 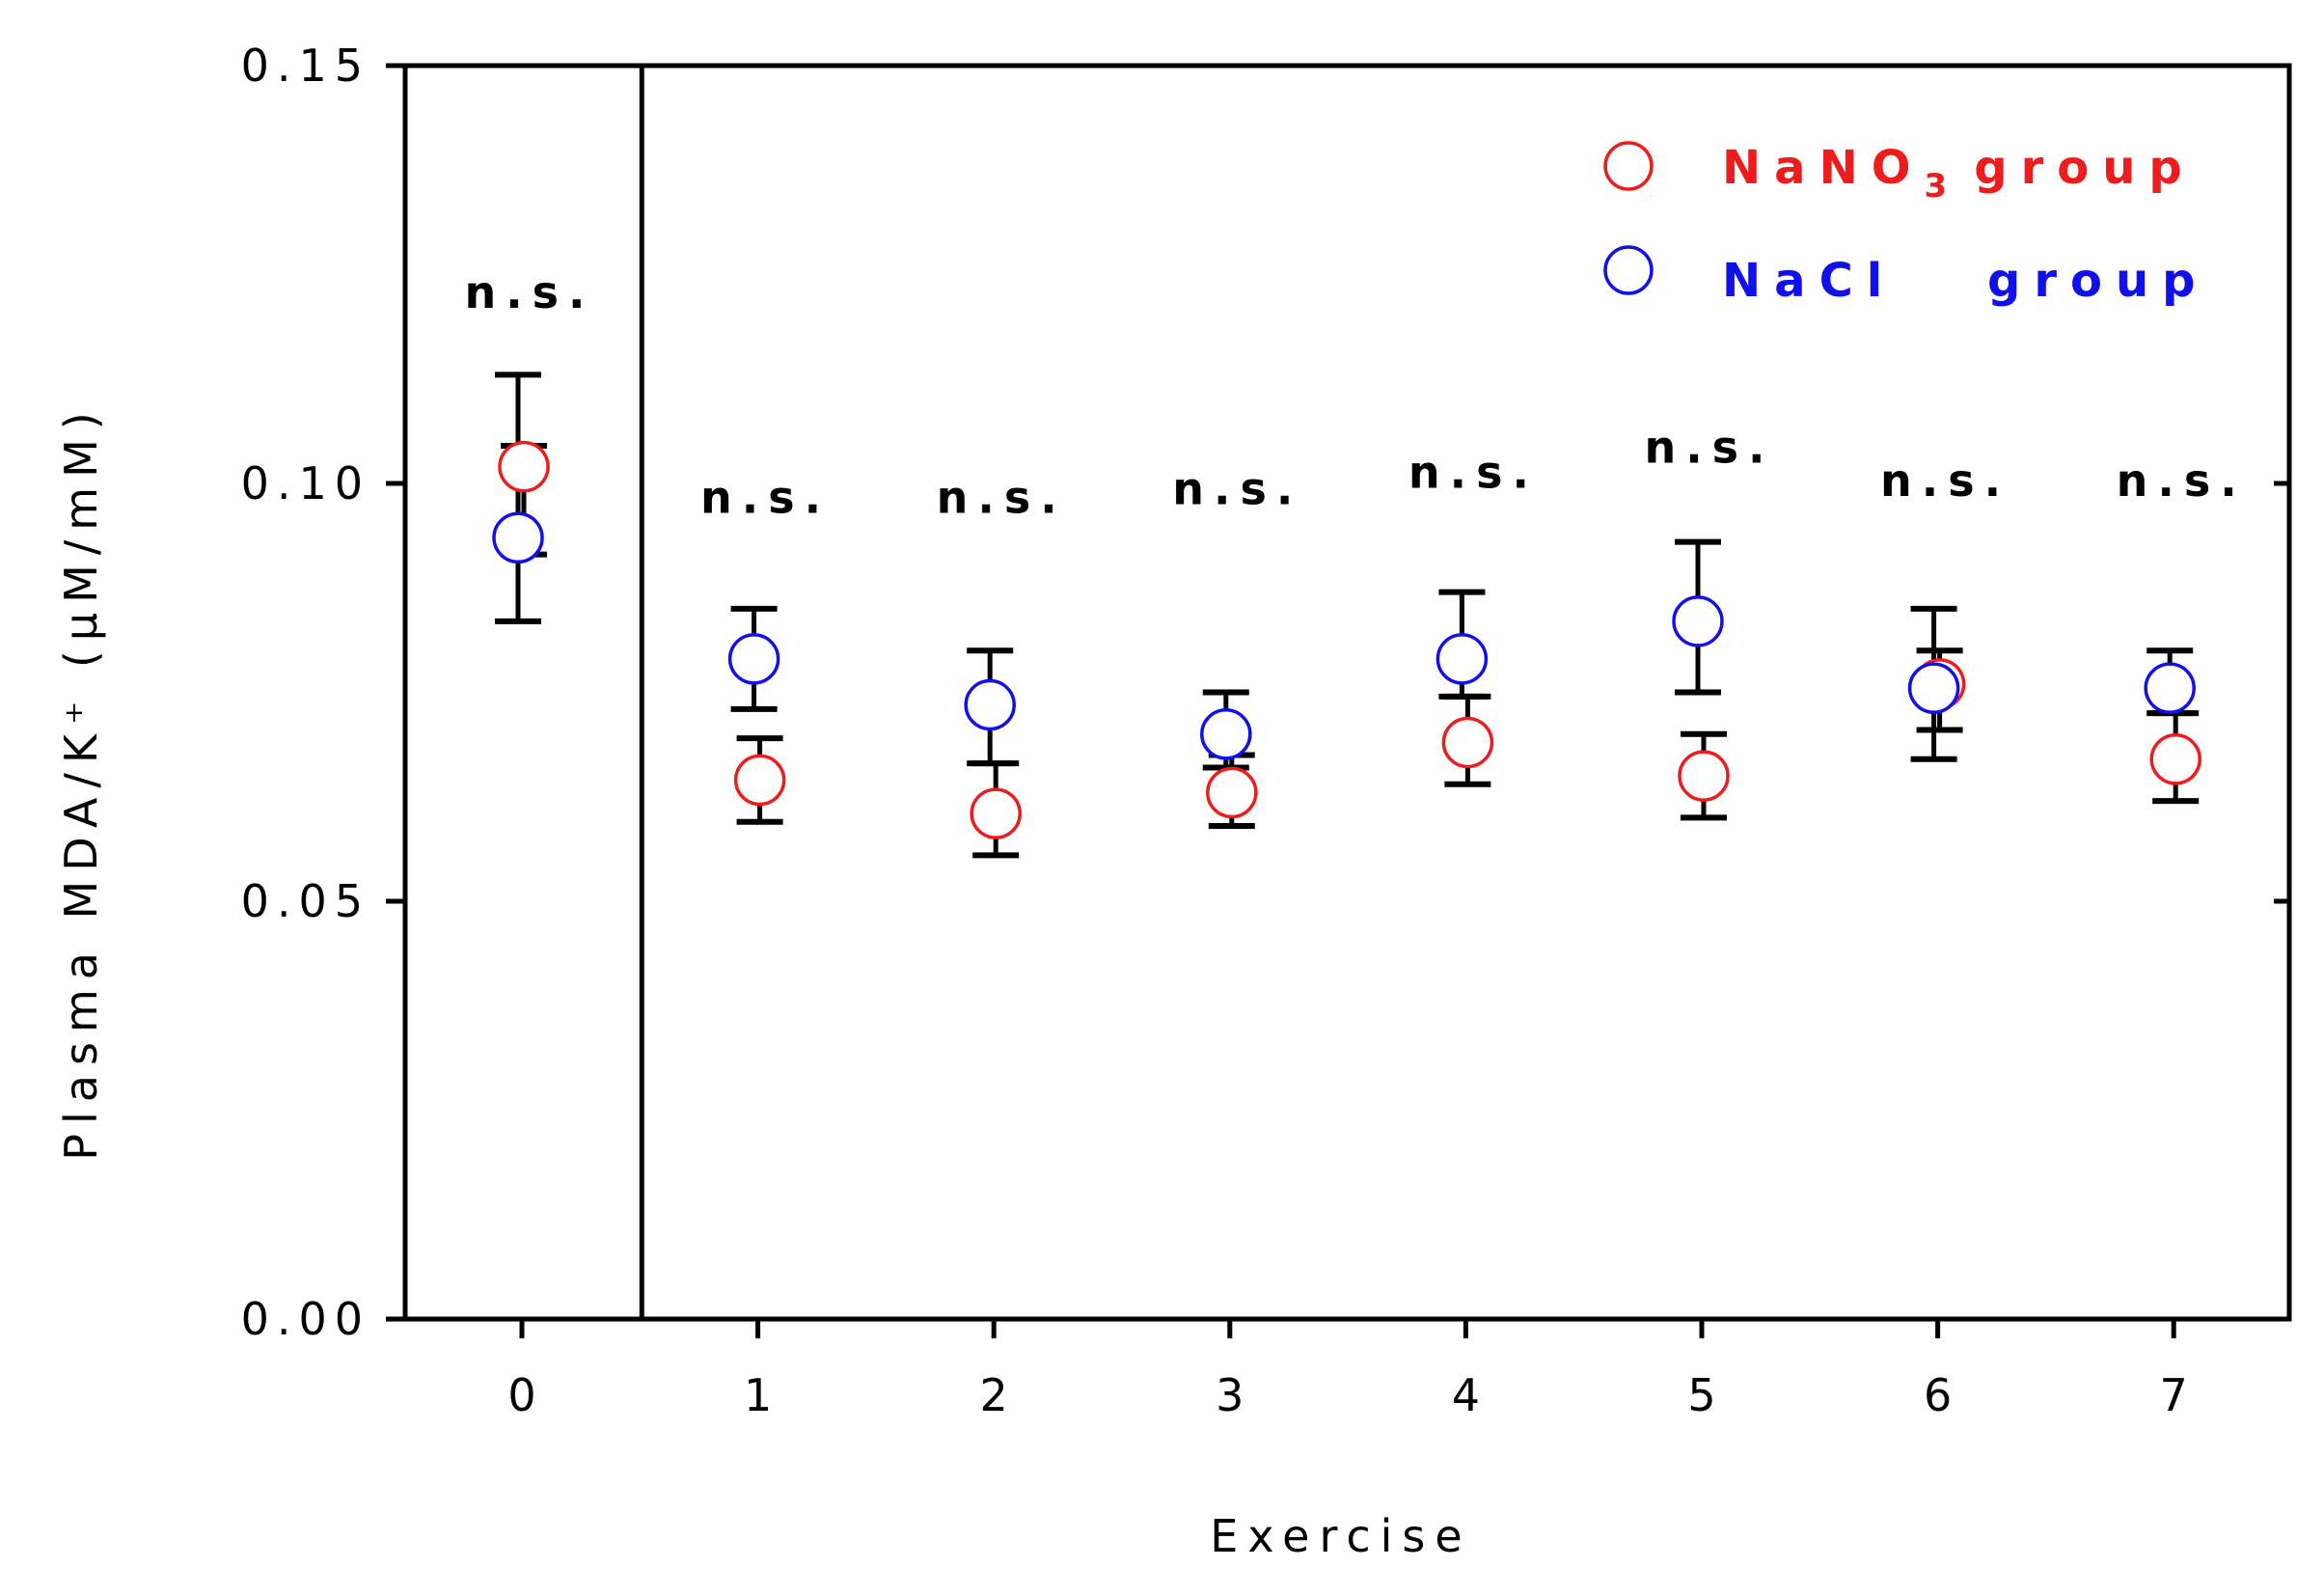 What do you see at coordinates (525, 1395) in the screenshot?
I see `x-tick-label: 0` at bounding box center [525, 1395].